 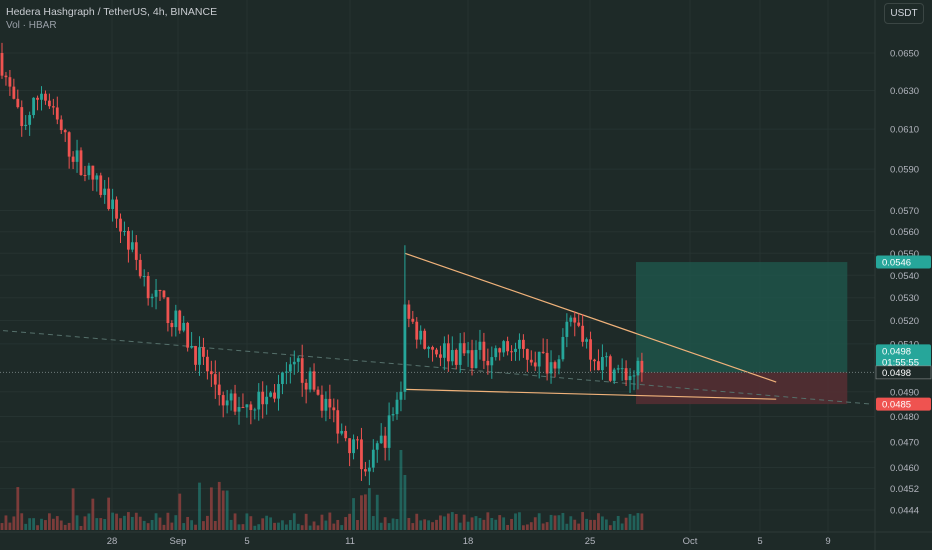 I want to click on current-price-label-text: 01:55:55, so click(x=900, y=362).